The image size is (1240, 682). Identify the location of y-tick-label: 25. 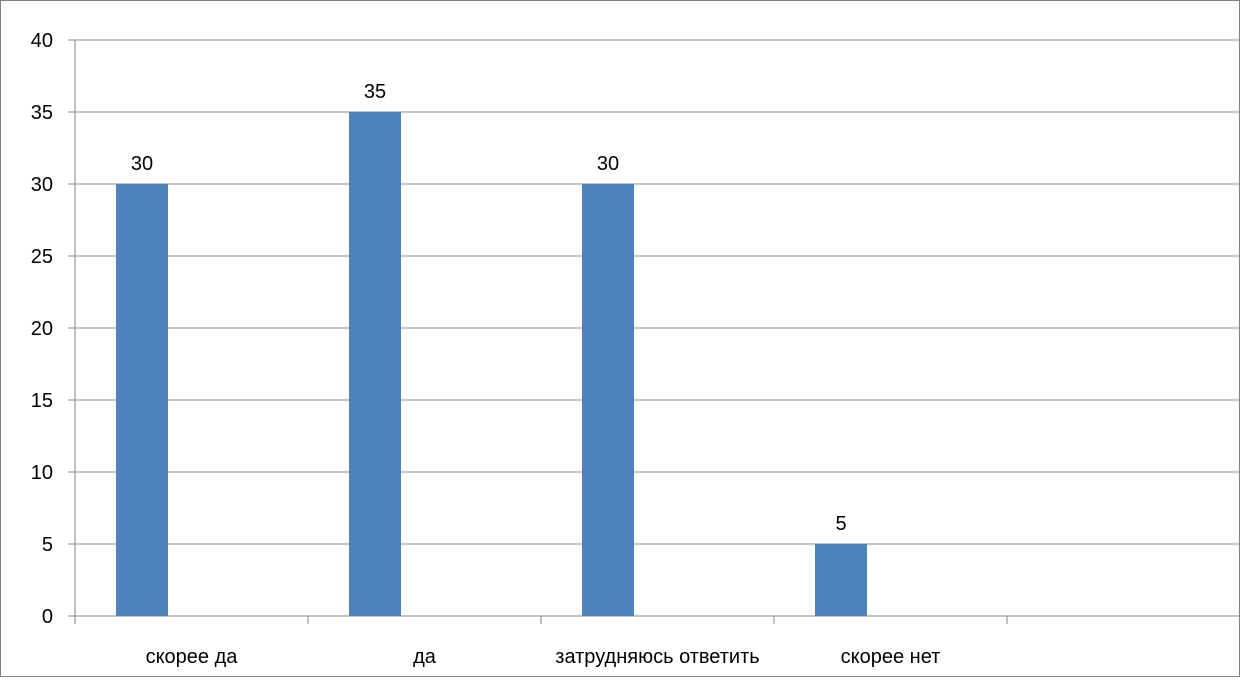
(42, 257).